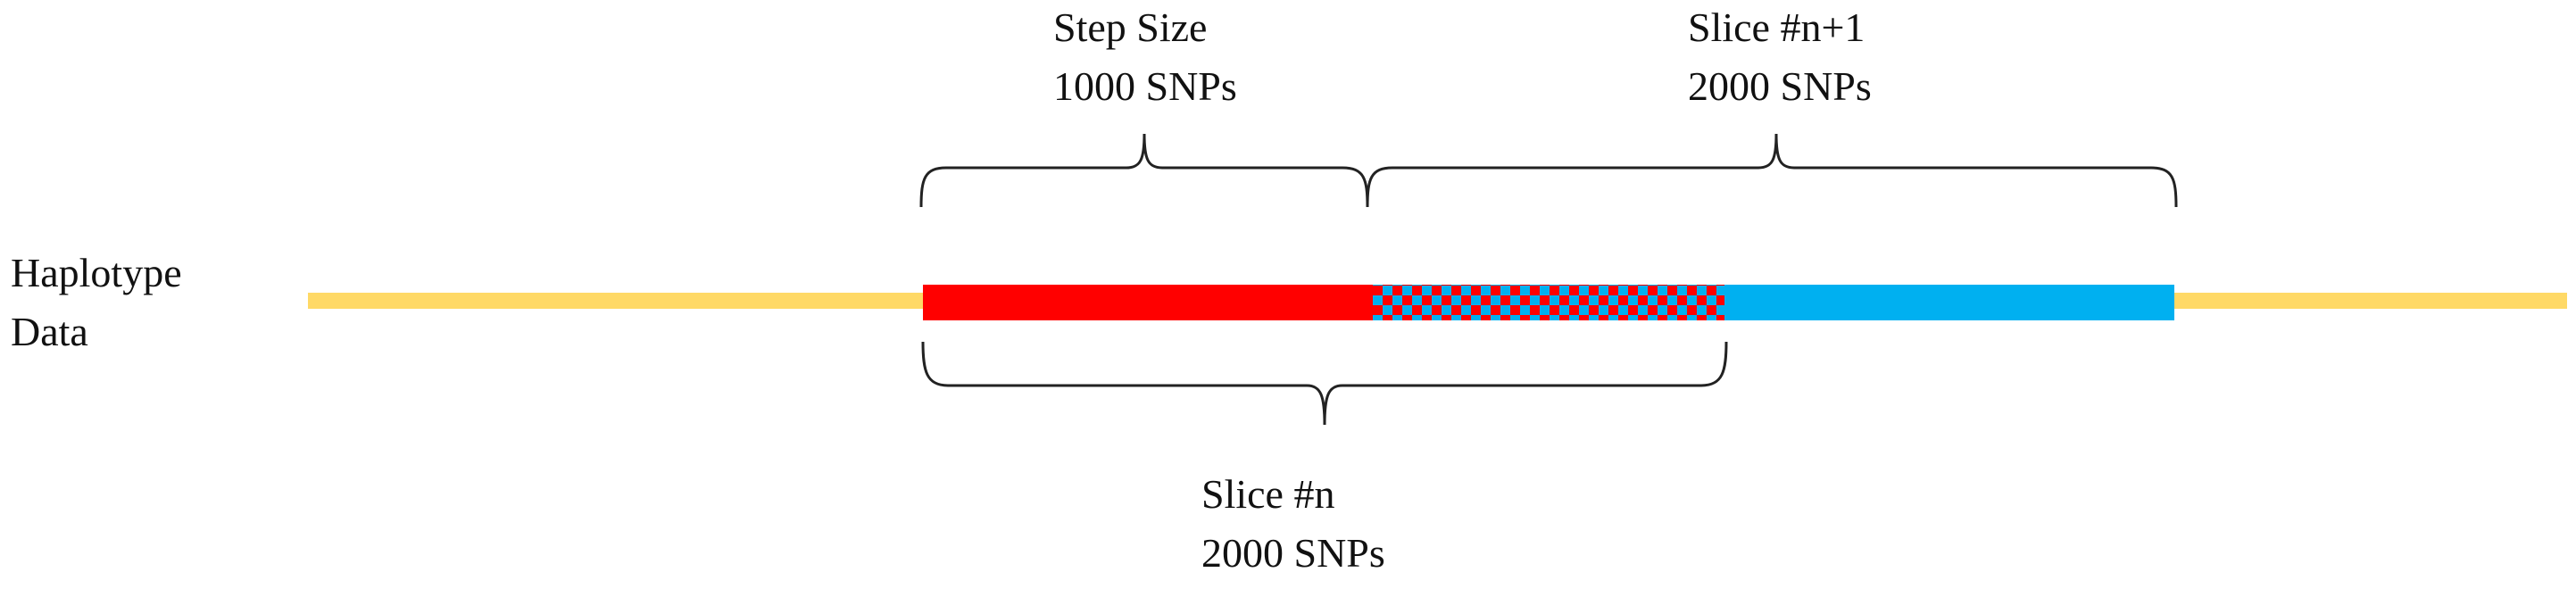  I want to click on slice-n-label-line1: Slice #n, so click(1268, 494).